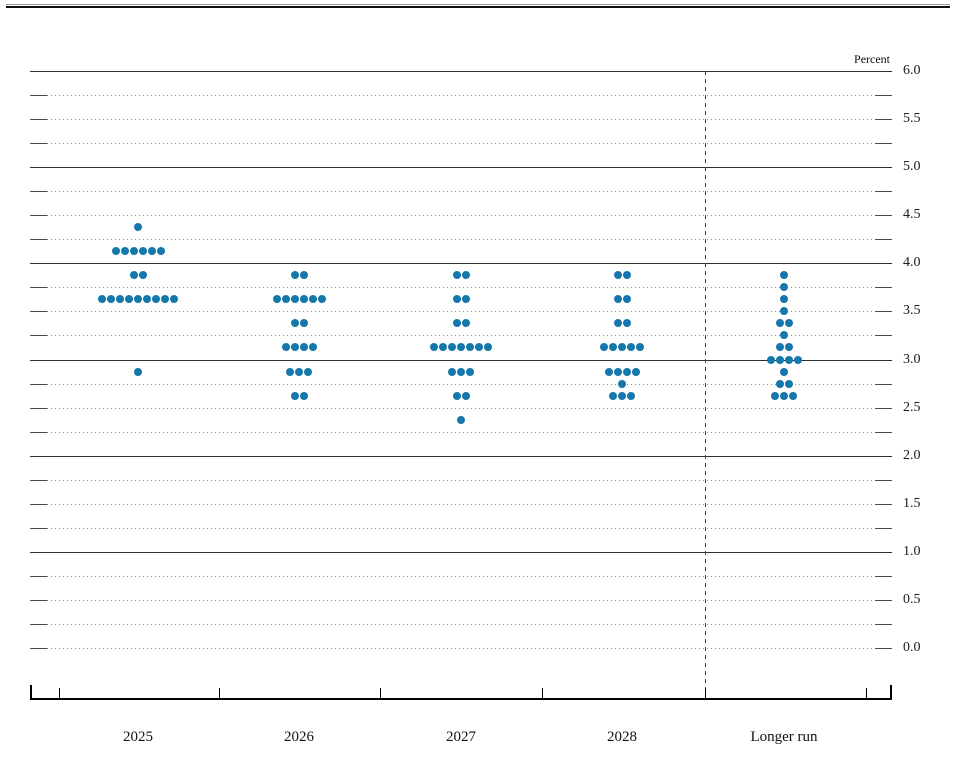  Describe the element at coordinates (912, 599) in the screenshot. I see `y-tick-label: 0.5` at that location.